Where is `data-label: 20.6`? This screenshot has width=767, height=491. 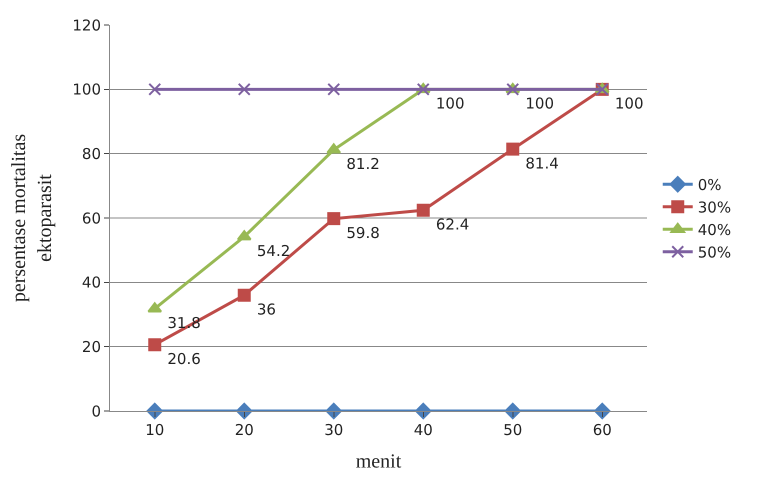 data-label: 20.6 is located at coordinates (181, 359).